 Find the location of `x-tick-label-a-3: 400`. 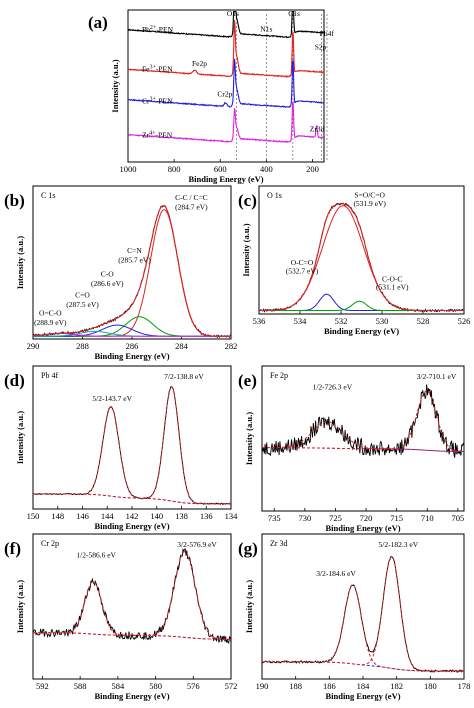

x-tick-label-a-3: 400 is located at coordinates (266, 169).